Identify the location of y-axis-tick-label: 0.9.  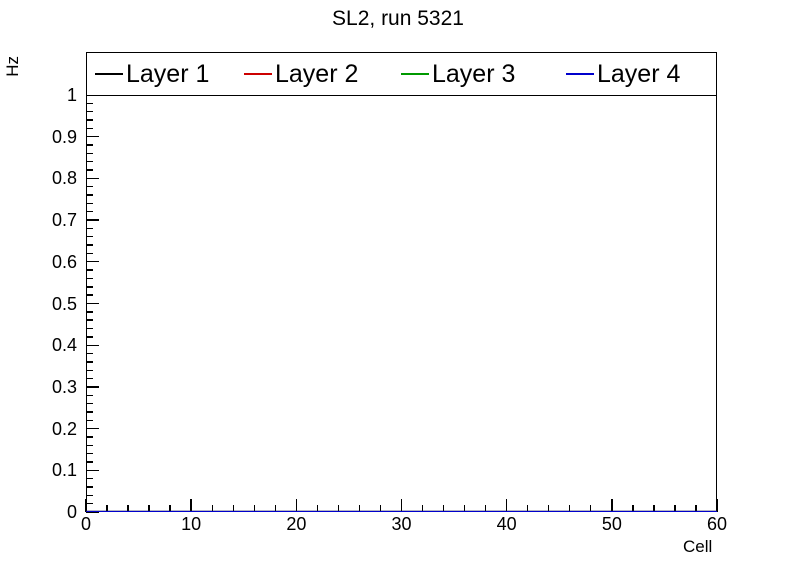
(64, 136).